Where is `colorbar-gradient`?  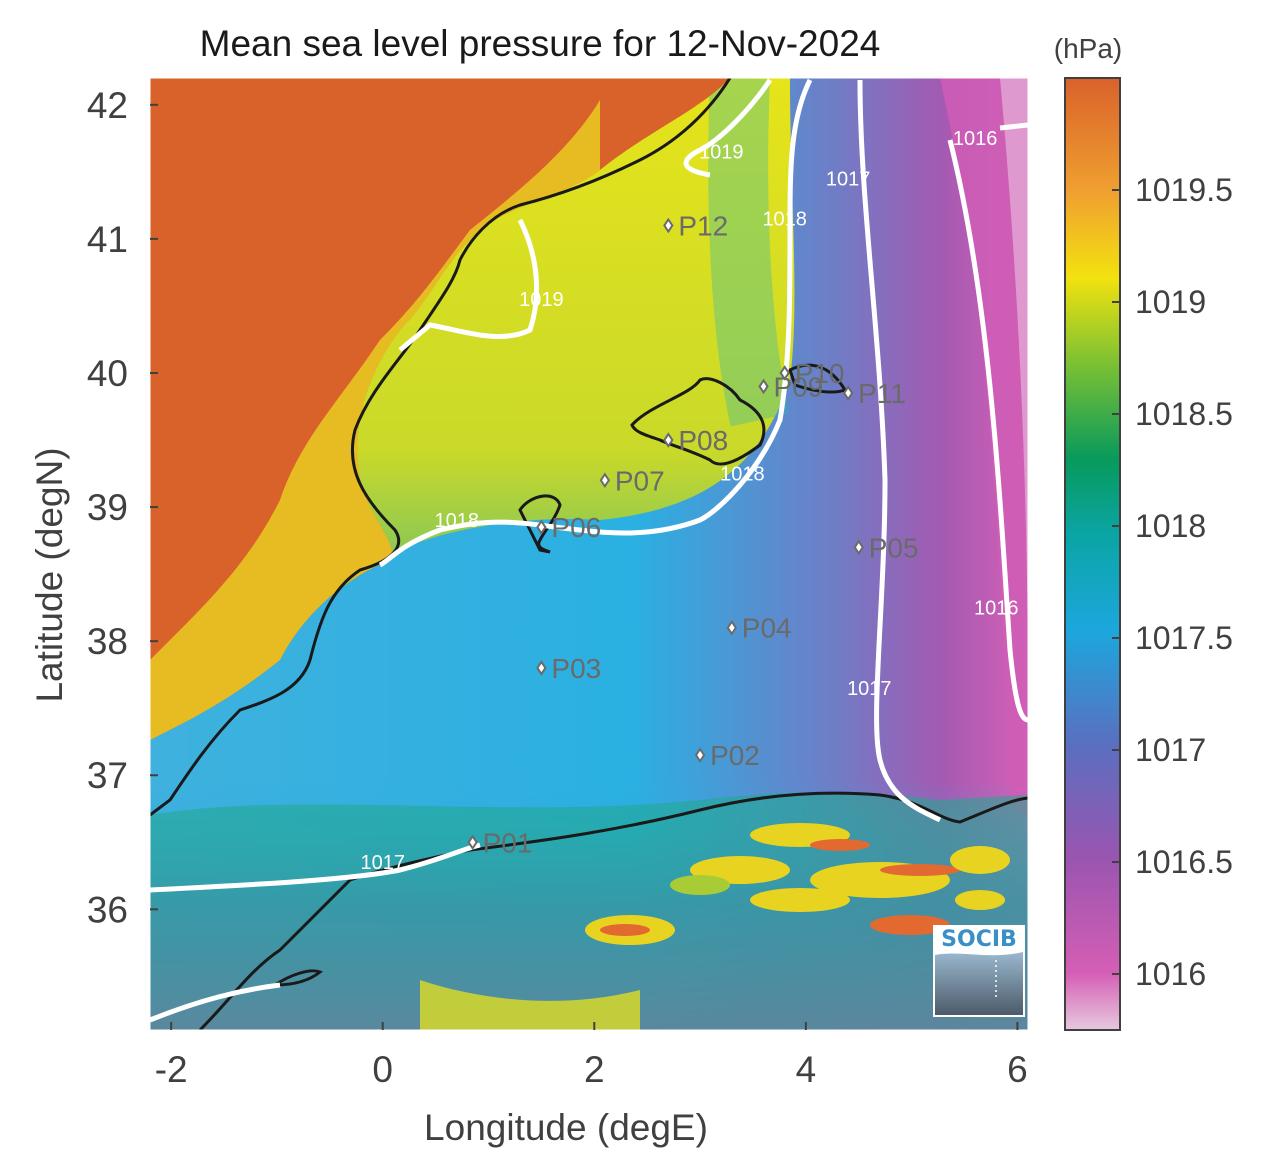 colorbar-gradient is located at coordinates (1092, 554).